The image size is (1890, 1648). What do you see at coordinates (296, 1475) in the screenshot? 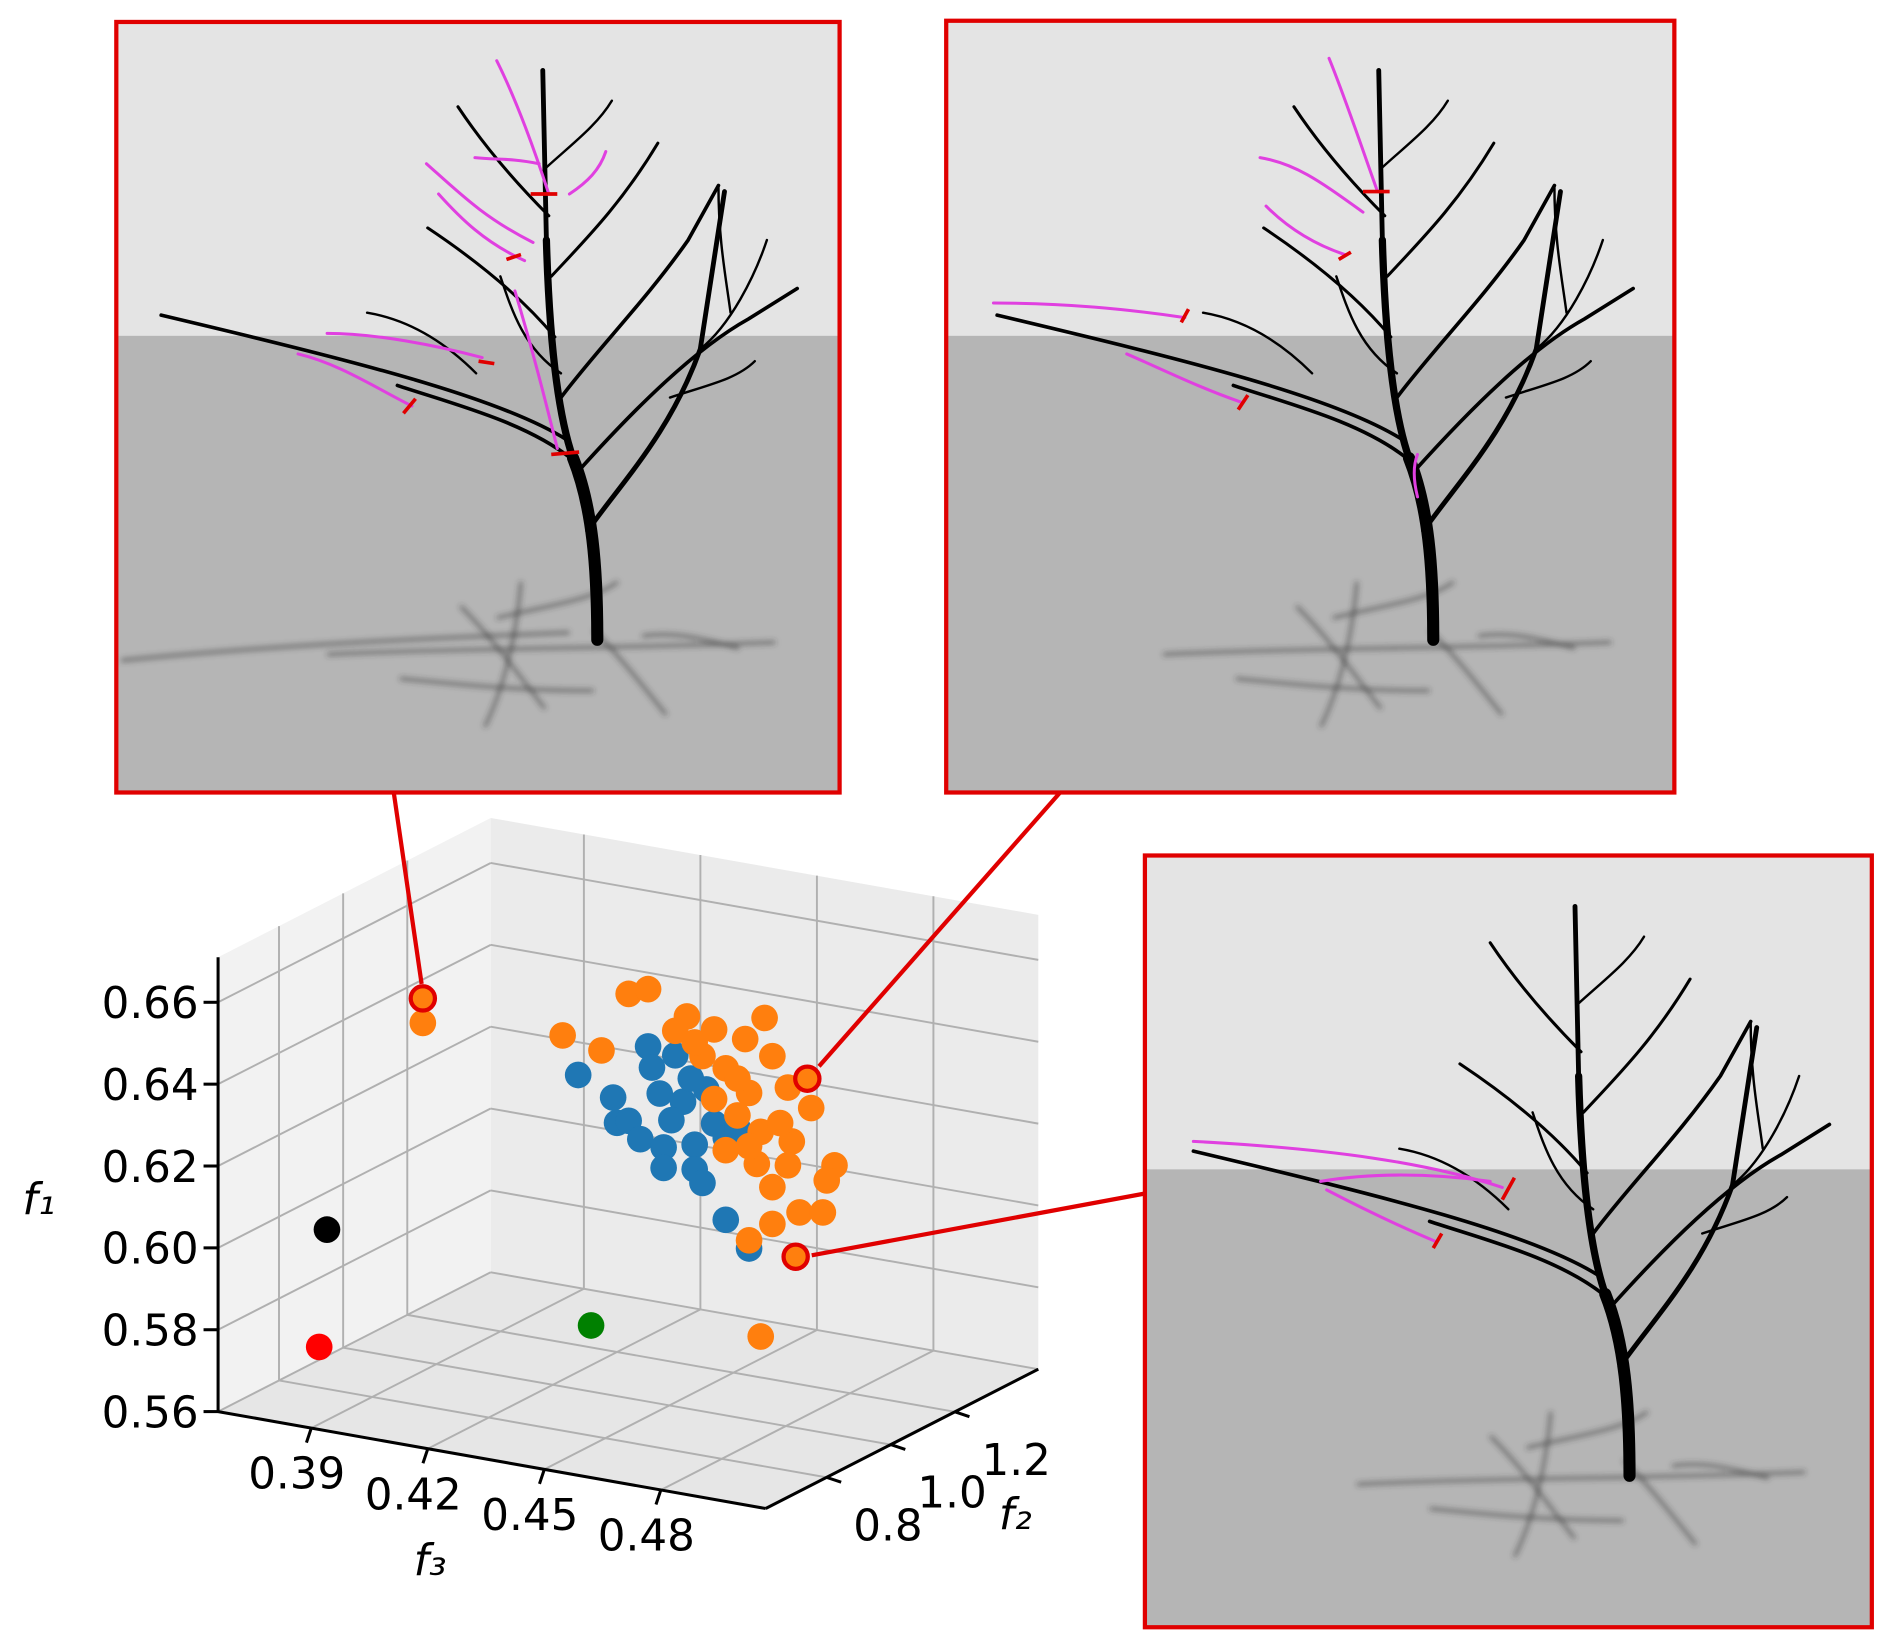
I see `x-tick-label: 0.39` at bounding box center [296, 1475].